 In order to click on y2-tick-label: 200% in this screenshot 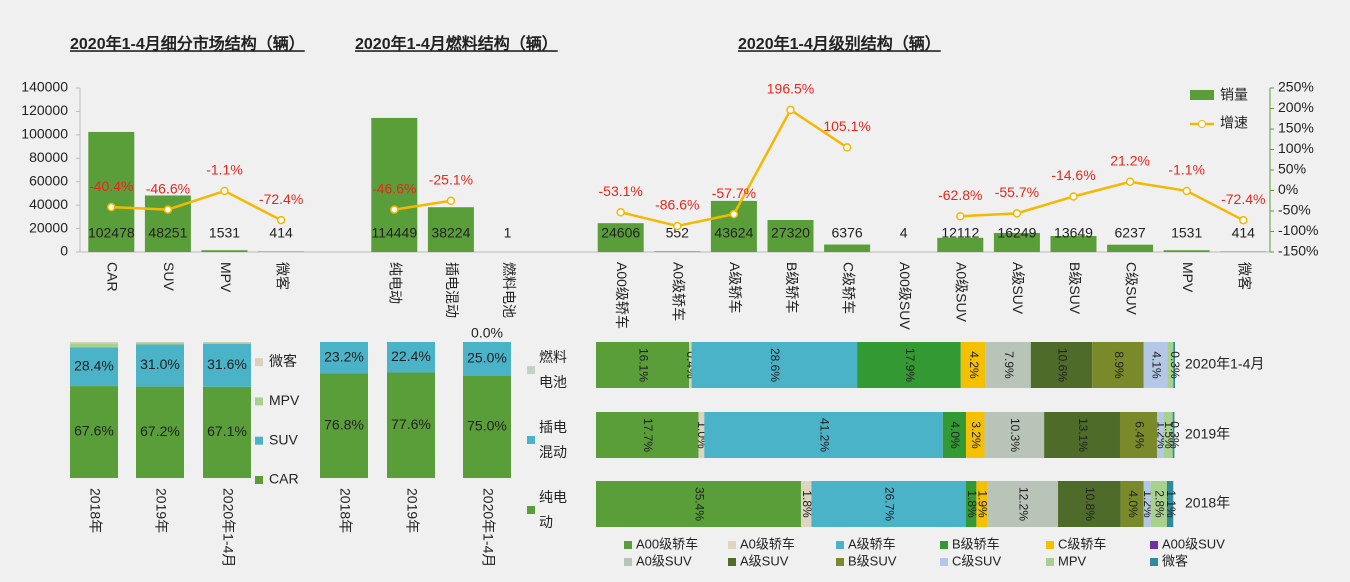, I will do `click(1296, 107)`.